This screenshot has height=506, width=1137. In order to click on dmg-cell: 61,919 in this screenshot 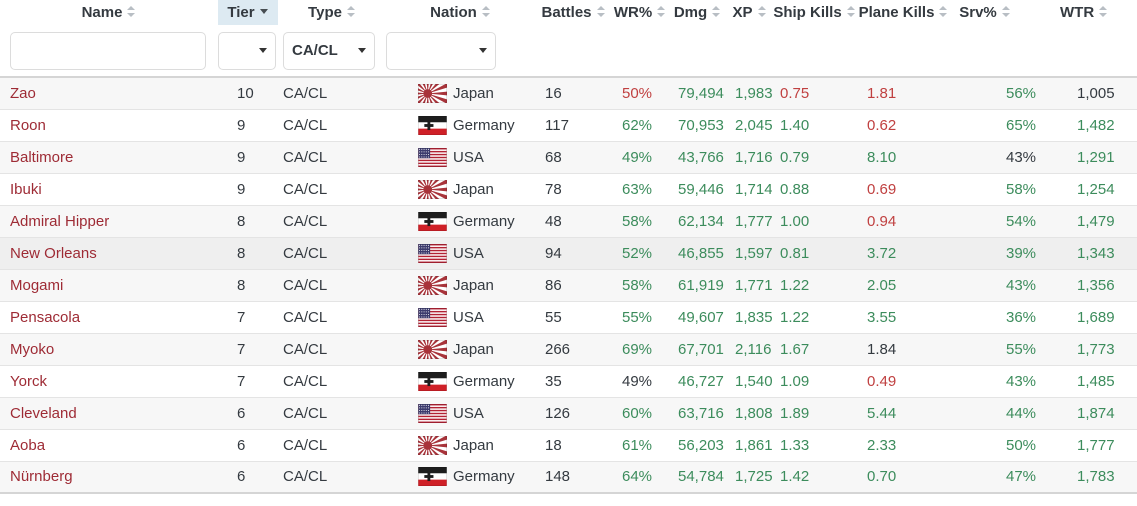, I will do `click(697, 285)`.